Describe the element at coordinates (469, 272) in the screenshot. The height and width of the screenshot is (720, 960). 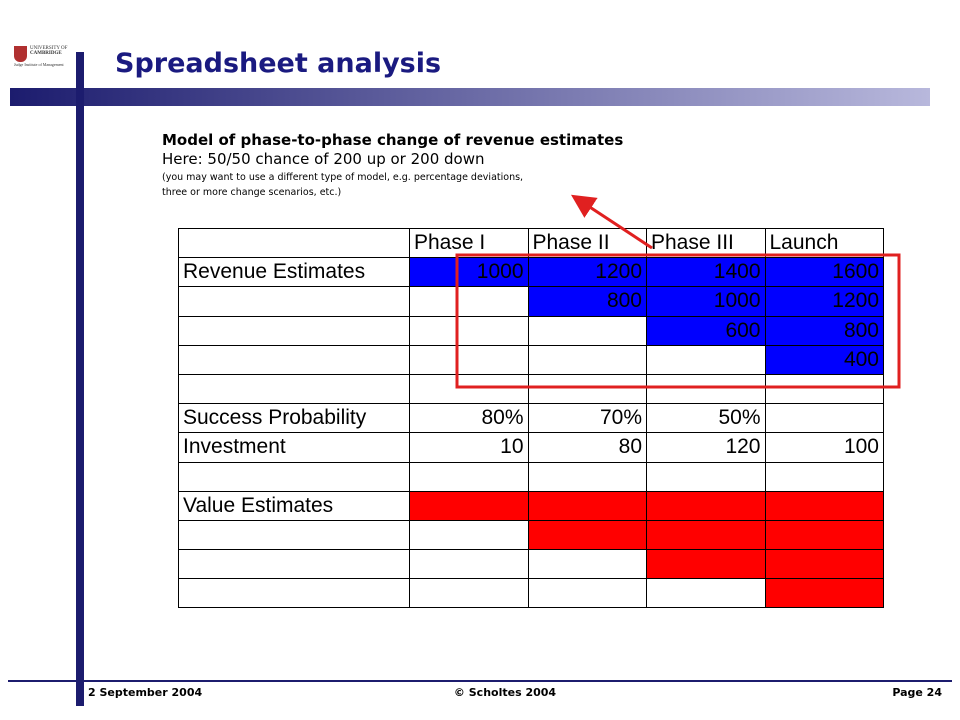
I see `cell: 1000` at that location.